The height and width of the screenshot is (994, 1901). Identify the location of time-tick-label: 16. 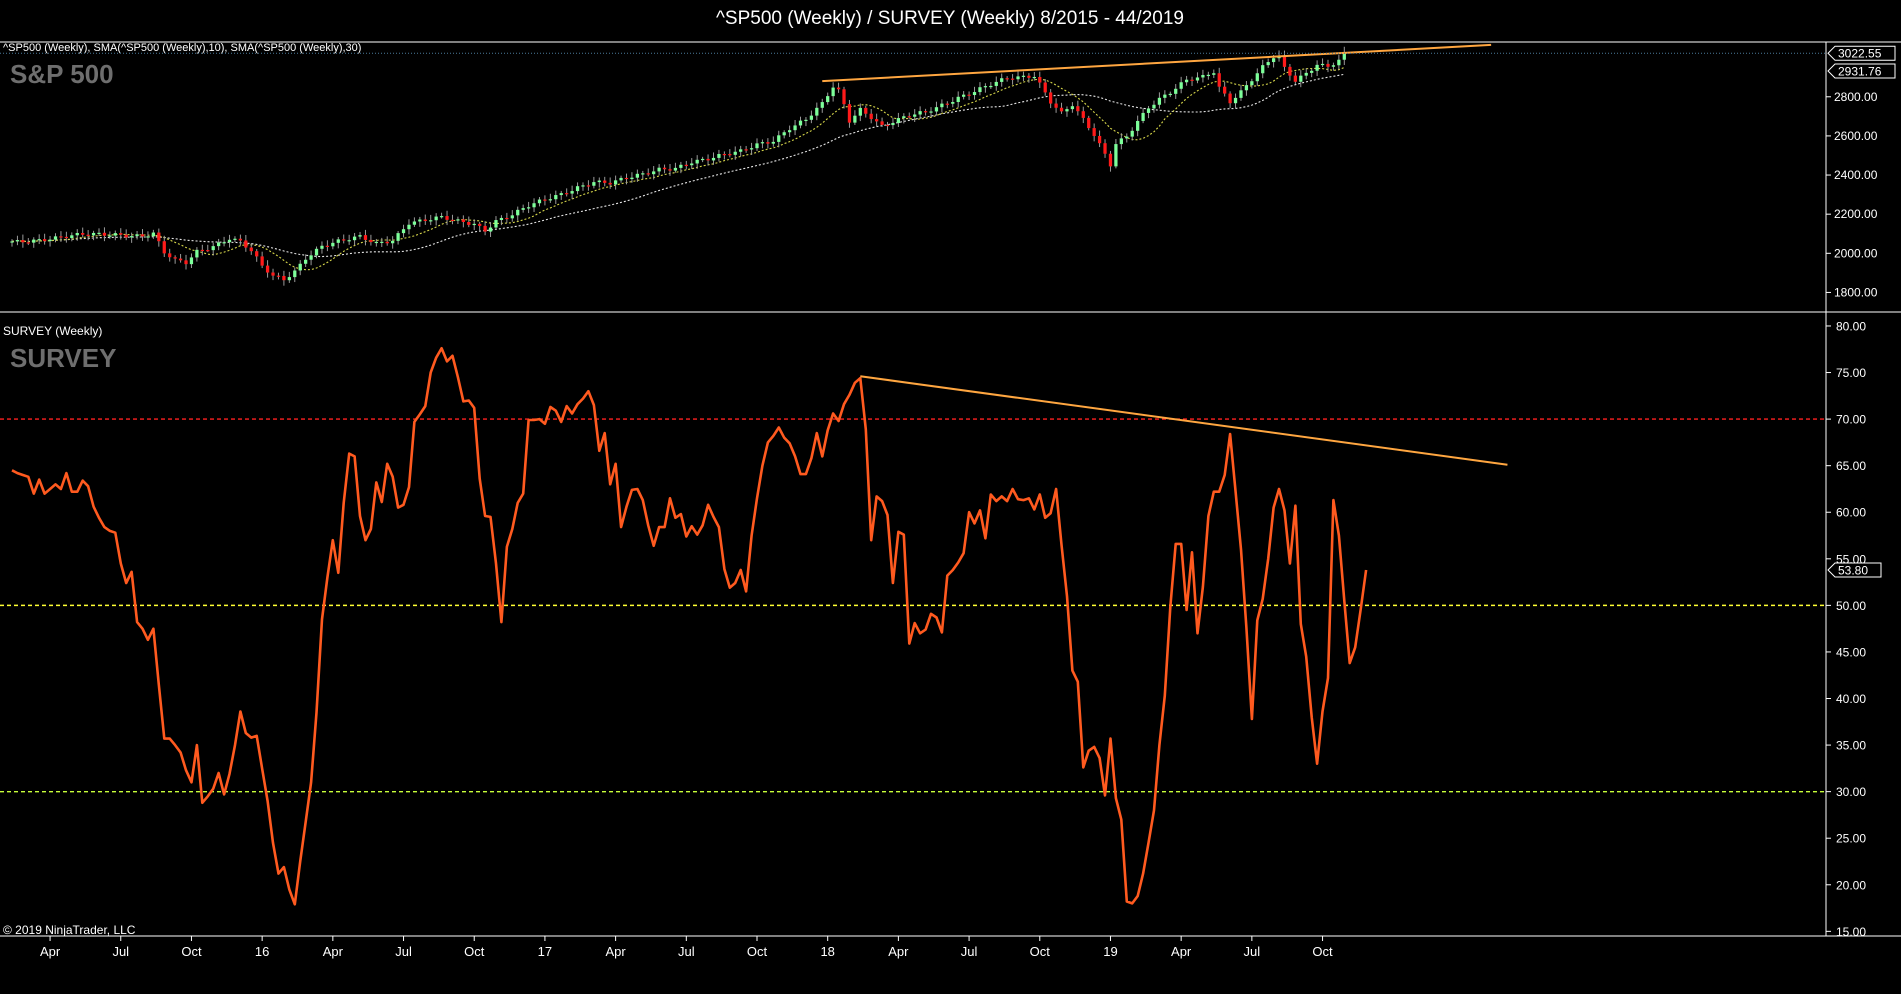
(262, 951).